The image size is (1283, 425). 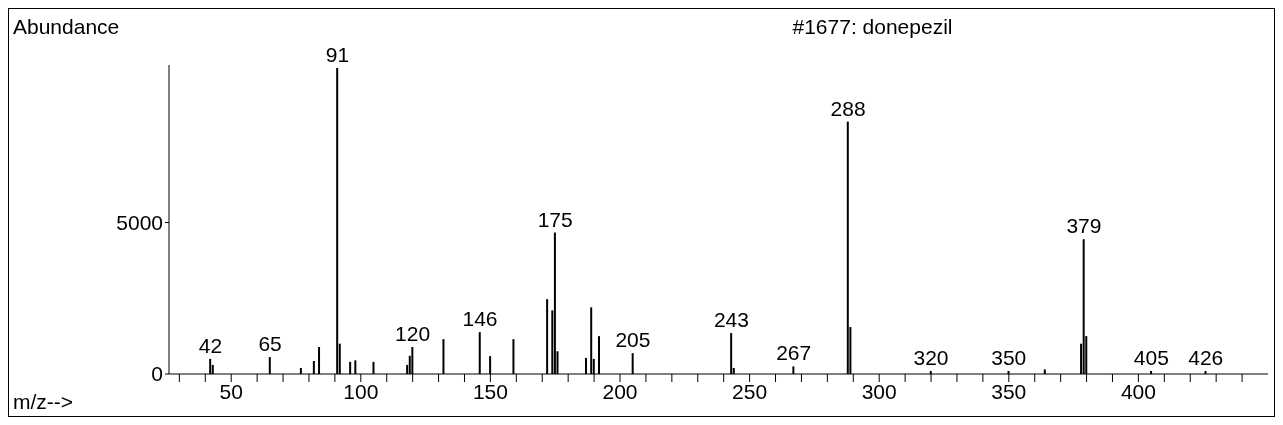 What do you see at coordinates (633, 340) in the screenshot?
I see `annotation: 205` at bounding box center [633, 340].